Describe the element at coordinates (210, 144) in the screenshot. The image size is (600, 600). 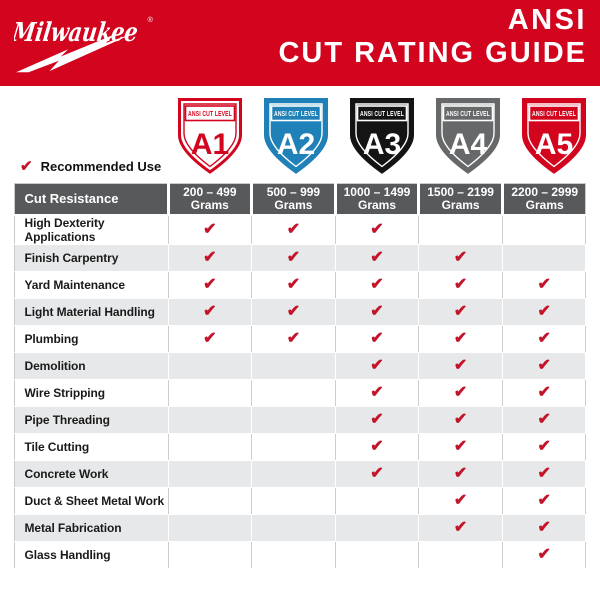
I see `shield-level-label: A1` at that location.